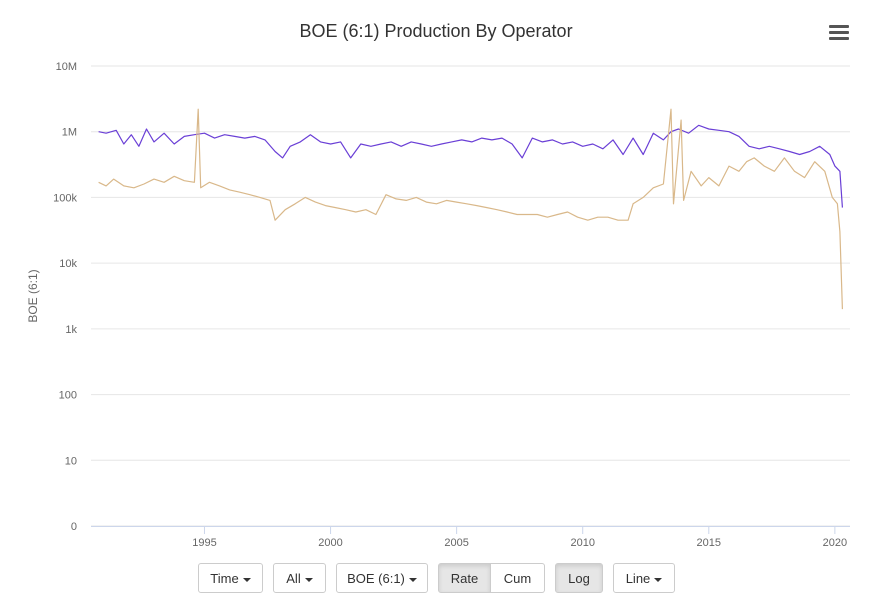  Describe the element at coordinates (835, 543) in the screenshot. I see `x-tick-label: 2020` at that location.